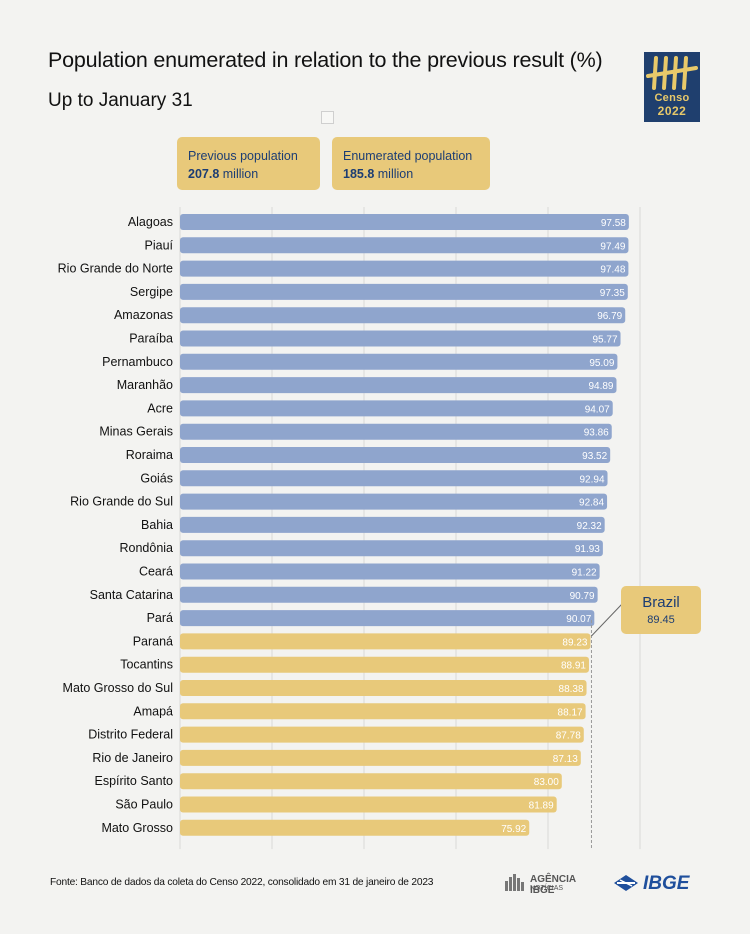 This screenshot has width=750, height=934. I want to click on category-label: Mato Grosso do Sul, so click(118, 688).